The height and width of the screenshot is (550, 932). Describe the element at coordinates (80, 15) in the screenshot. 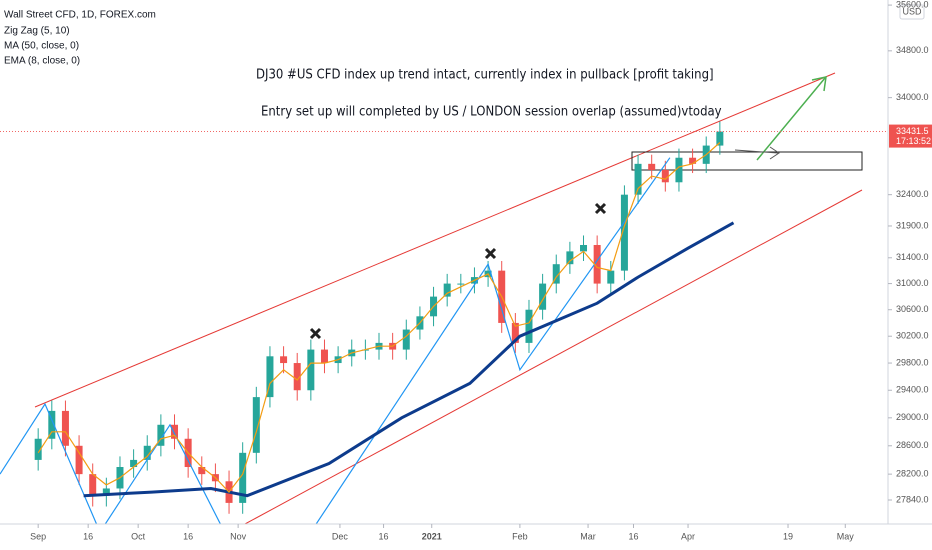

I see `chart-title: Wall Street CFD, 1D, FOREX.com` at that location.